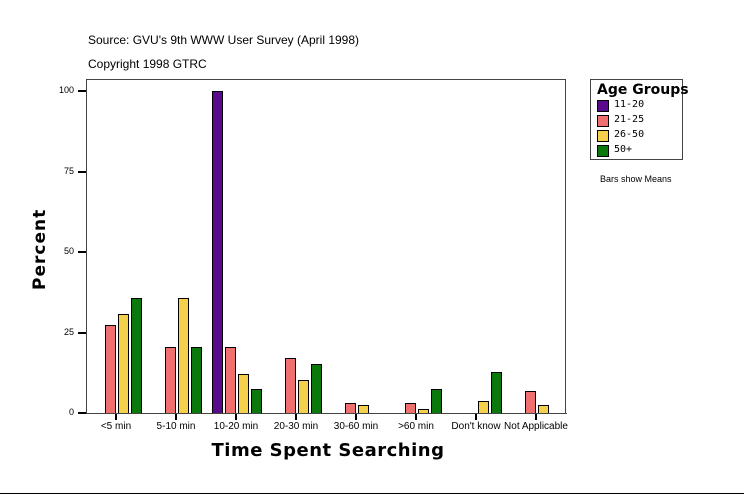 The width and height of the screenshot is (744, 498). I want to click on x-tick-label: <5 min, so click(116, 426).